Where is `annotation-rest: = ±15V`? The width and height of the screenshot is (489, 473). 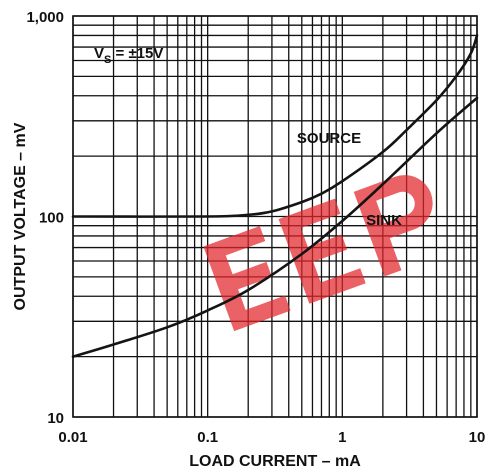
annotation-rest: = ±15V is located at coordinates (137, 53).